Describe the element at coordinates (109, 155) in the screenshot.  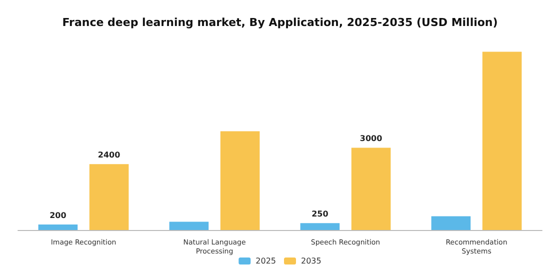
I see `data-label: 2400` at that location.